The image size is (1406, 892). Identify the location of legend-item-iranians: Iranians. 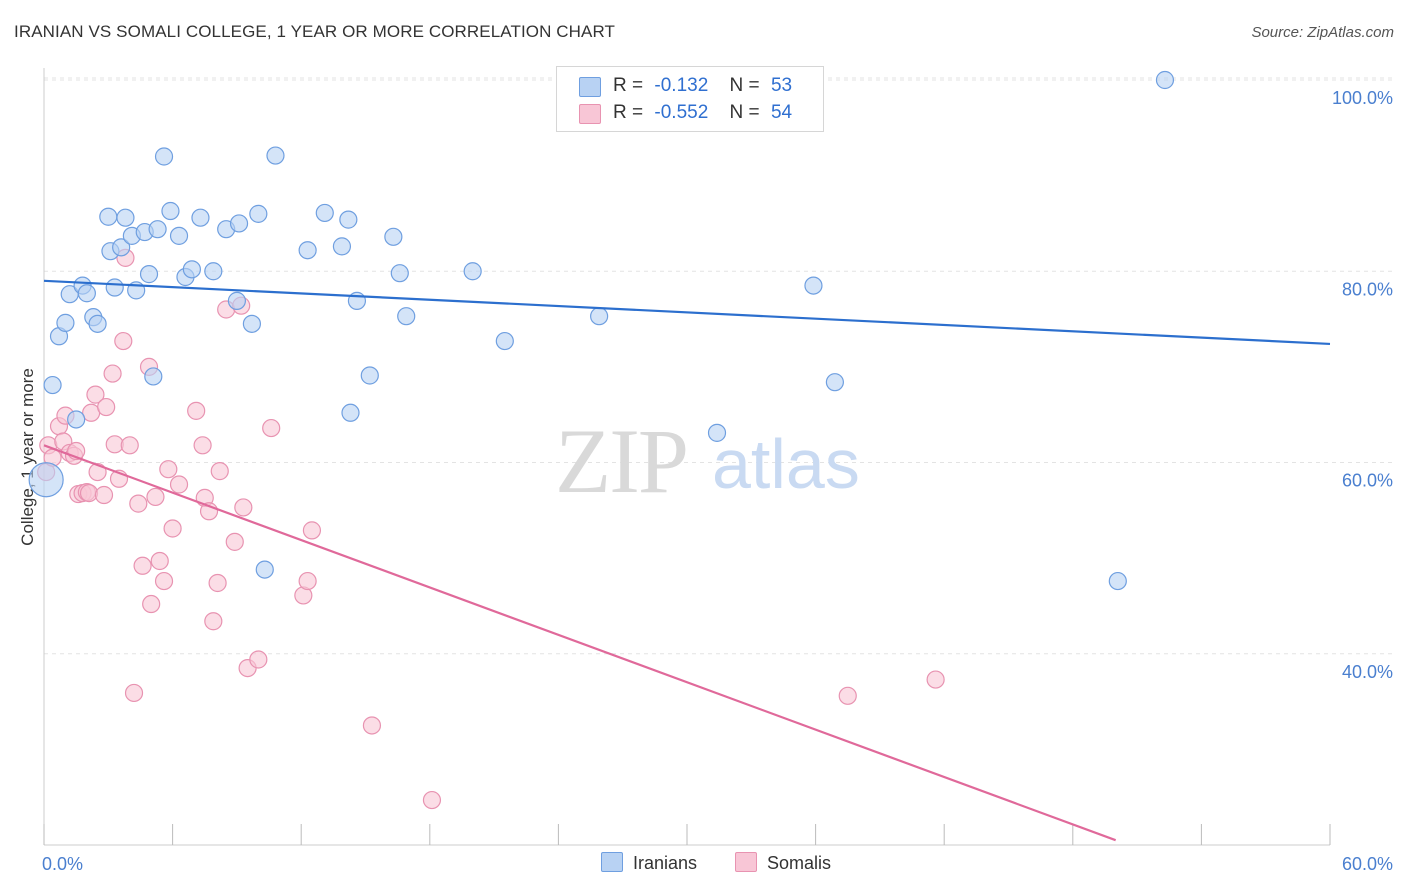
(649, 863).